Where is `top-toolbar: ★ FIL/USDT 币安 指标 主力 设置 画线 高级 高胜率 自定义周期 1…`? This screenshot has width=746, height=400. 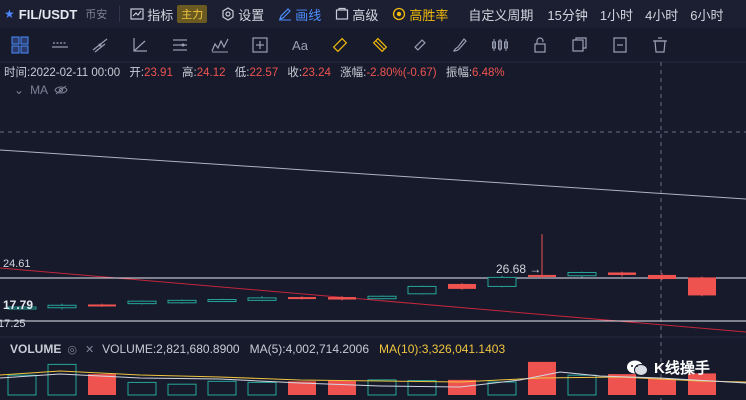 top-toolbar: ★ FIL/USDT 币安 指标 主力 设置 画线 高级 高胜率 自定义周期 1… is located at coordinates (373, 14).